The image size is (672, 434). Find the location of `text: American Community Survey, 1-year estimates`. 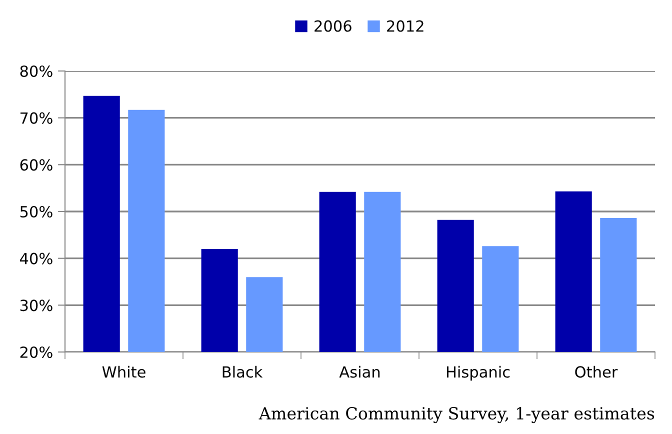

text: American Community Survey, 1-year estimates is located at coordinates (456, 415).